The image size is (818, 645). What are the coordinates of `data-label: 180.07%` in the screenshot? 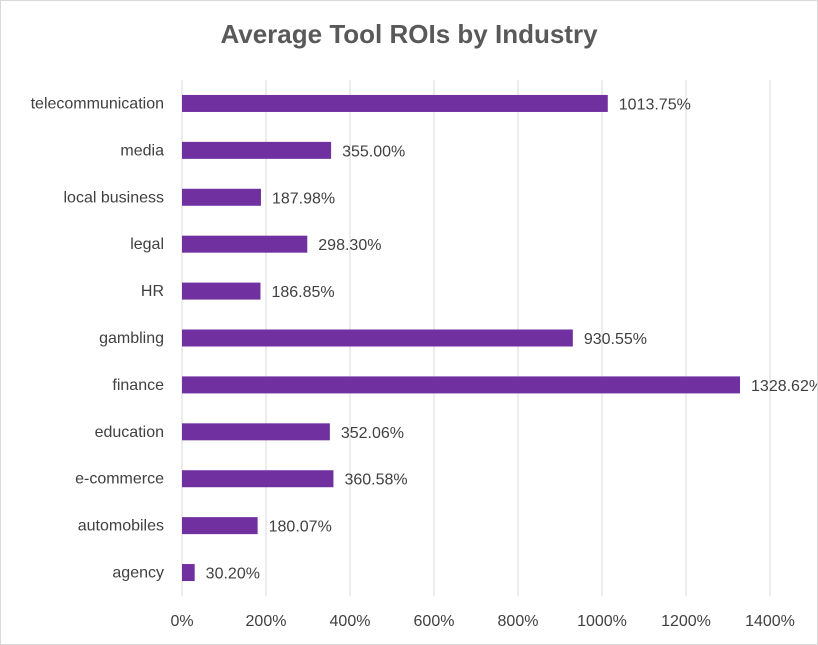 It's located at (300, 527).